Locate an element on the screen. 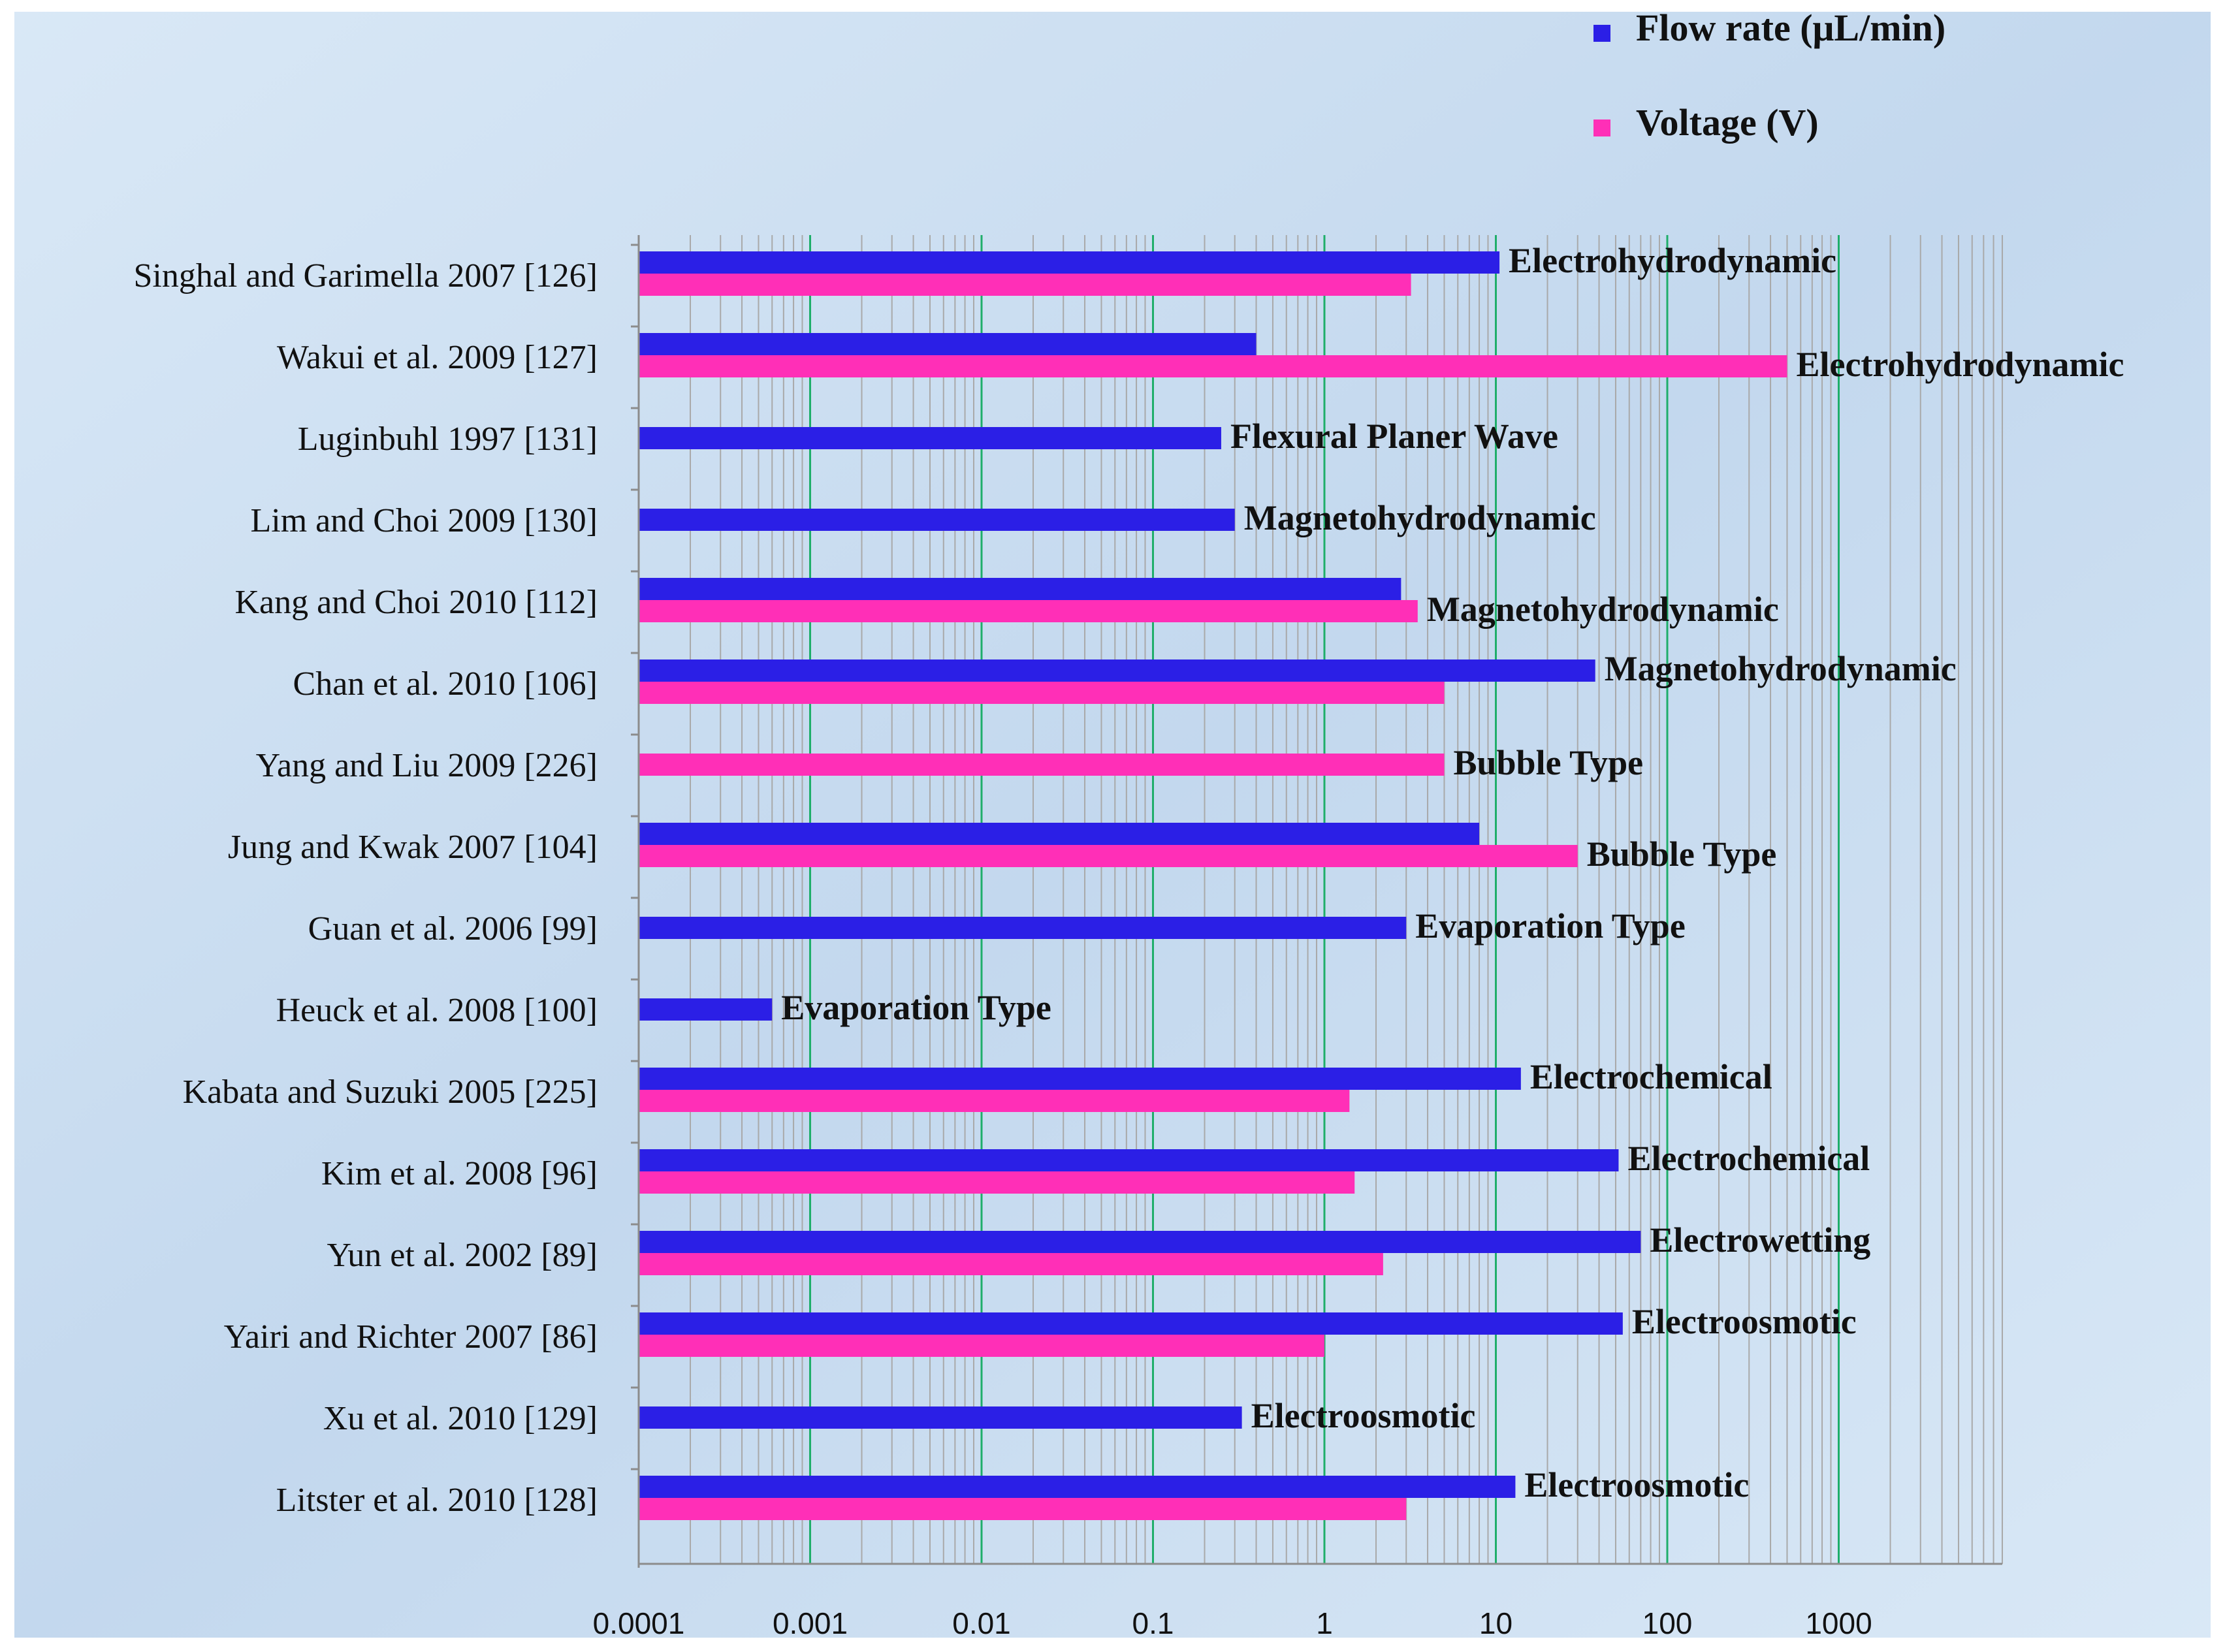  category-label: Yun et al. 2002 [89] is located at coordinates (463, 1255).